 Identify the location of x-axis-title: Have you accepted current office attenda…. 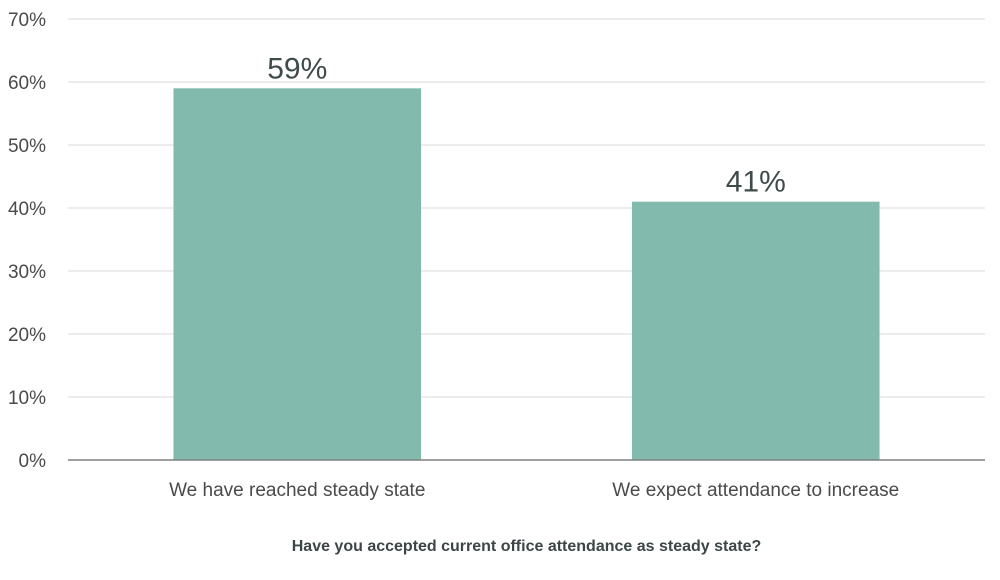
(527, 546).